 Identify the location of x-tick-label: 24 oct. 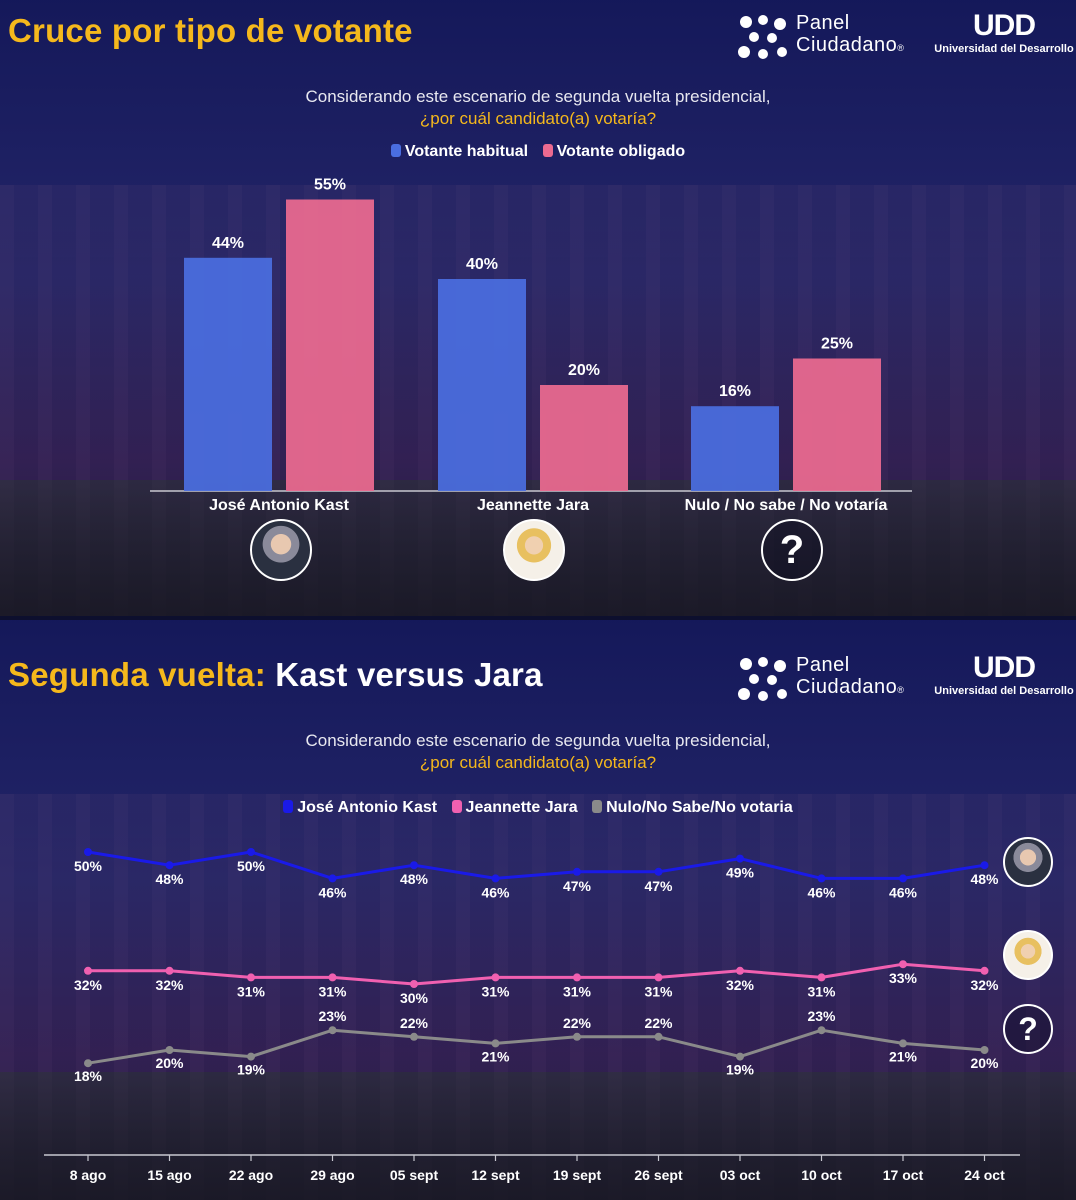
(984, 1175).